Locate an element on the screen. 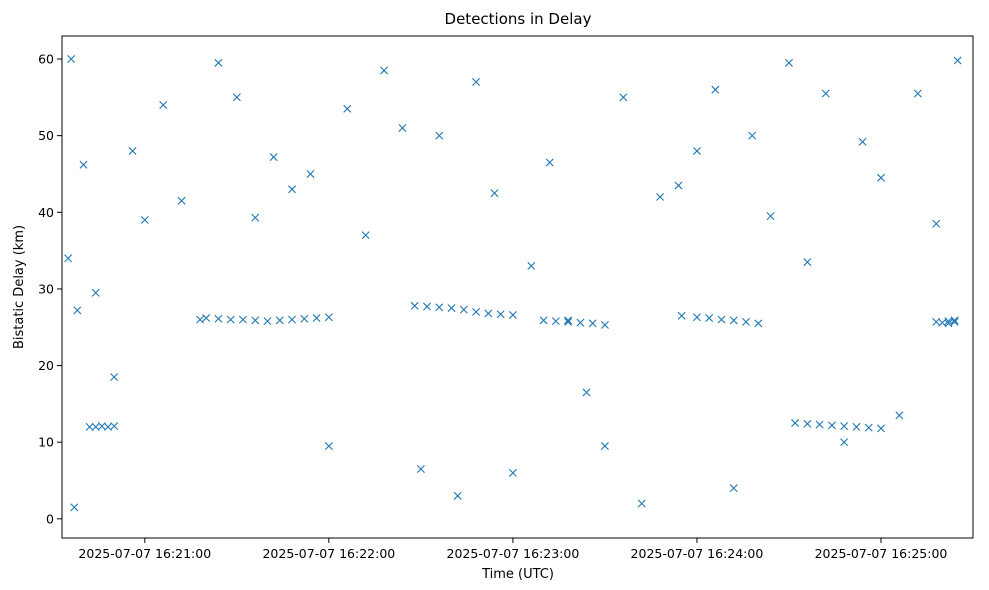  x-tick-label: 2025-07-07 16:24:00 is located at coordinates (697, 553).